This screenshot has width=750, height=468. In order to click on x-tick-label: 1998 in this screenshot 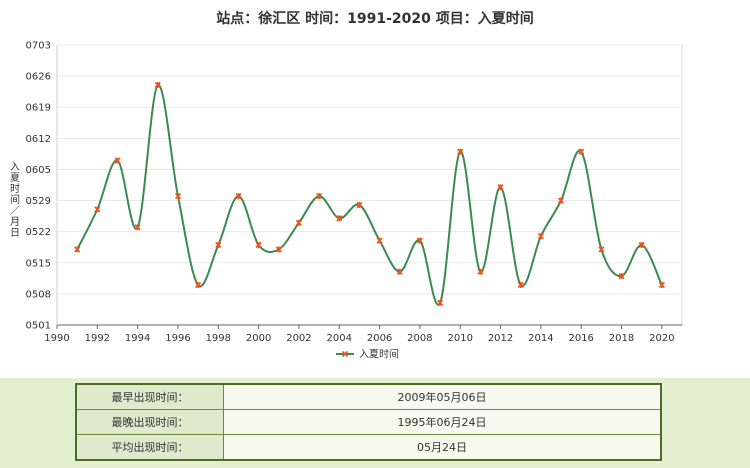, I will do `click(218, 338)`.